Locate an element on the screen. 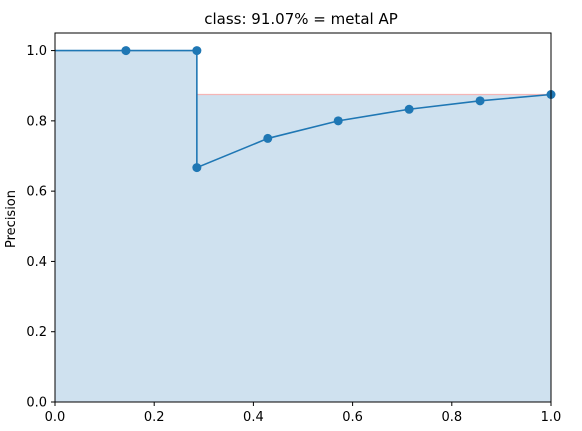  y-axis: 0.0 0.2 0.4 0.6 0.8 1.0 is located at coordinates (40, 227).